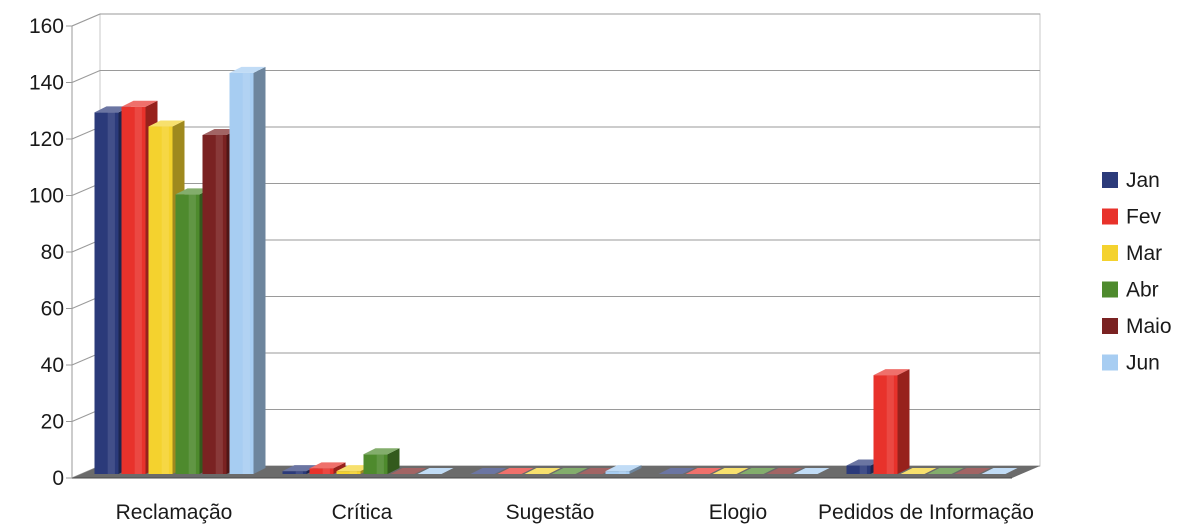 The height and width of the screenshot is (525, 1185). Describe the element at coordinates (1142, 290) in the screenshot. I see `legend-label: Abr` at that location.